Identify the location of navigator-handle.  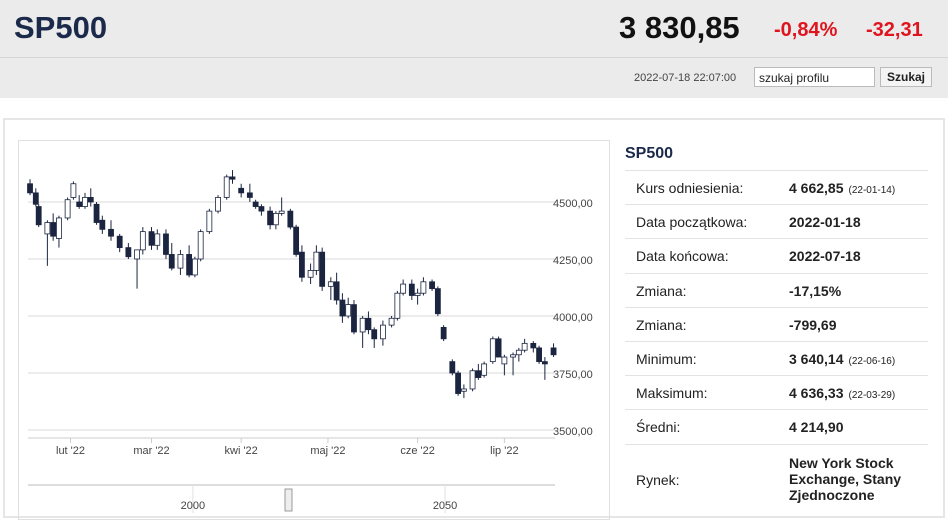
(288, 500).